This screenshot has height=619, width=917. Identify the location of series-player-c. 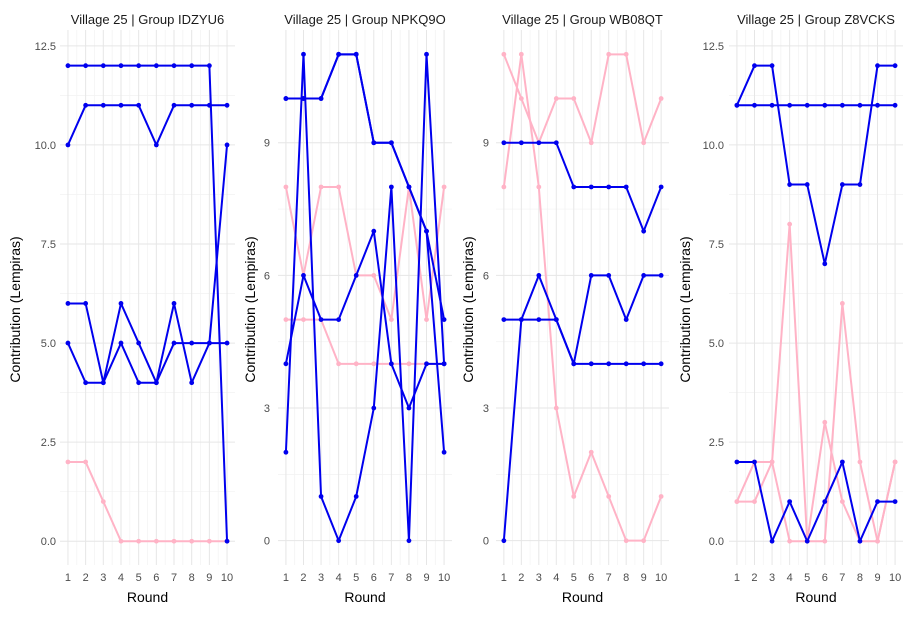
(365, 319).